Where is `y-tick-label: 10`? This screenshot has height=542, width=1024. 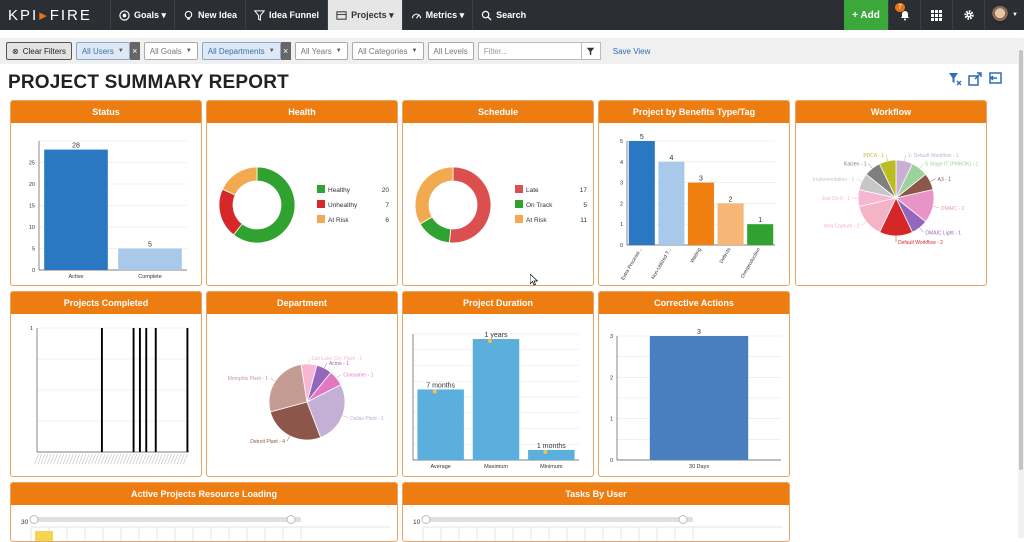 y-tick-label: 10 is located at coordinates (417, 522).